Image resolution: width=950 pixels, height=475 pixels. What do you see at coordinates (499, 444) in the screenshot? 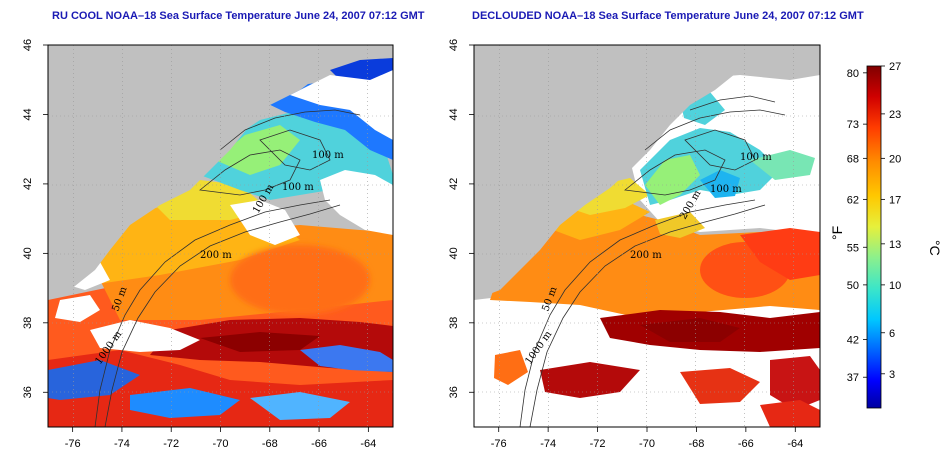
I see `x-tick-label-right-0: -76` at bounding box center [499, 444].